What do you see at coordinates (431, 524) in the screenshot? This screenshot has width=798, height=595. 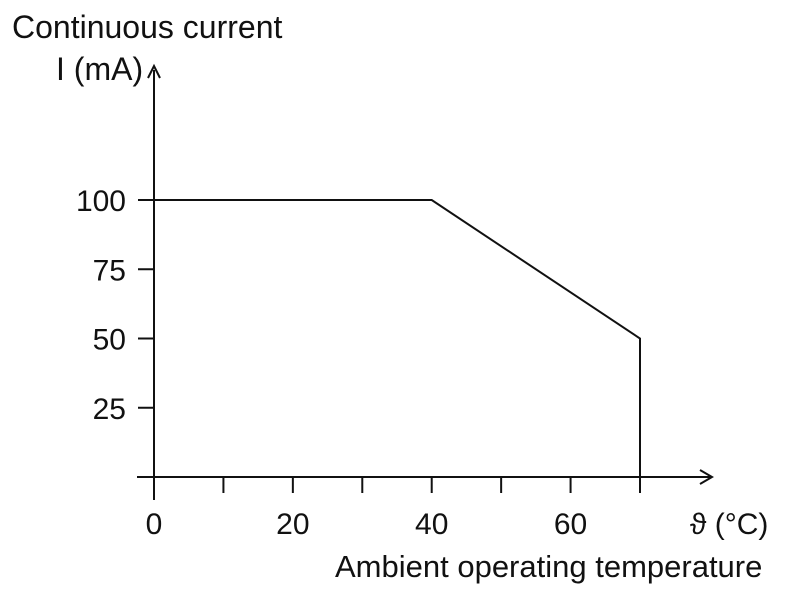 I see `x-tick-label-40: 40` at bounding box center [431, 524].